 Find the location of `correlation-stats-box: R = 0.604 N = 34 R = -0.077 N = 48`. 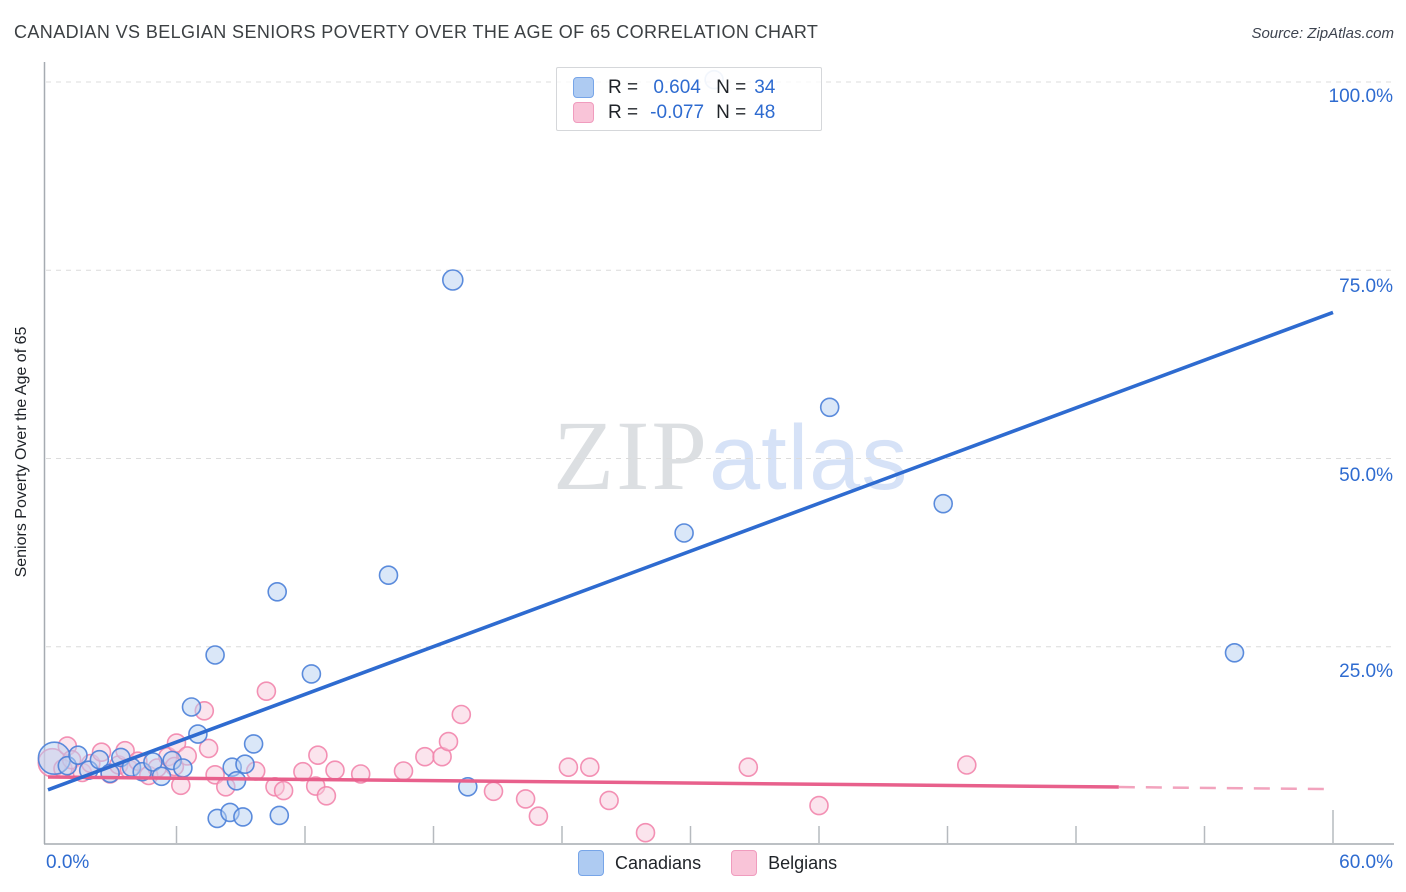

correlation-stats-box: R = 0.604 N = 34 R = -0.077 N = 48 is located at coordinates (689, 99).